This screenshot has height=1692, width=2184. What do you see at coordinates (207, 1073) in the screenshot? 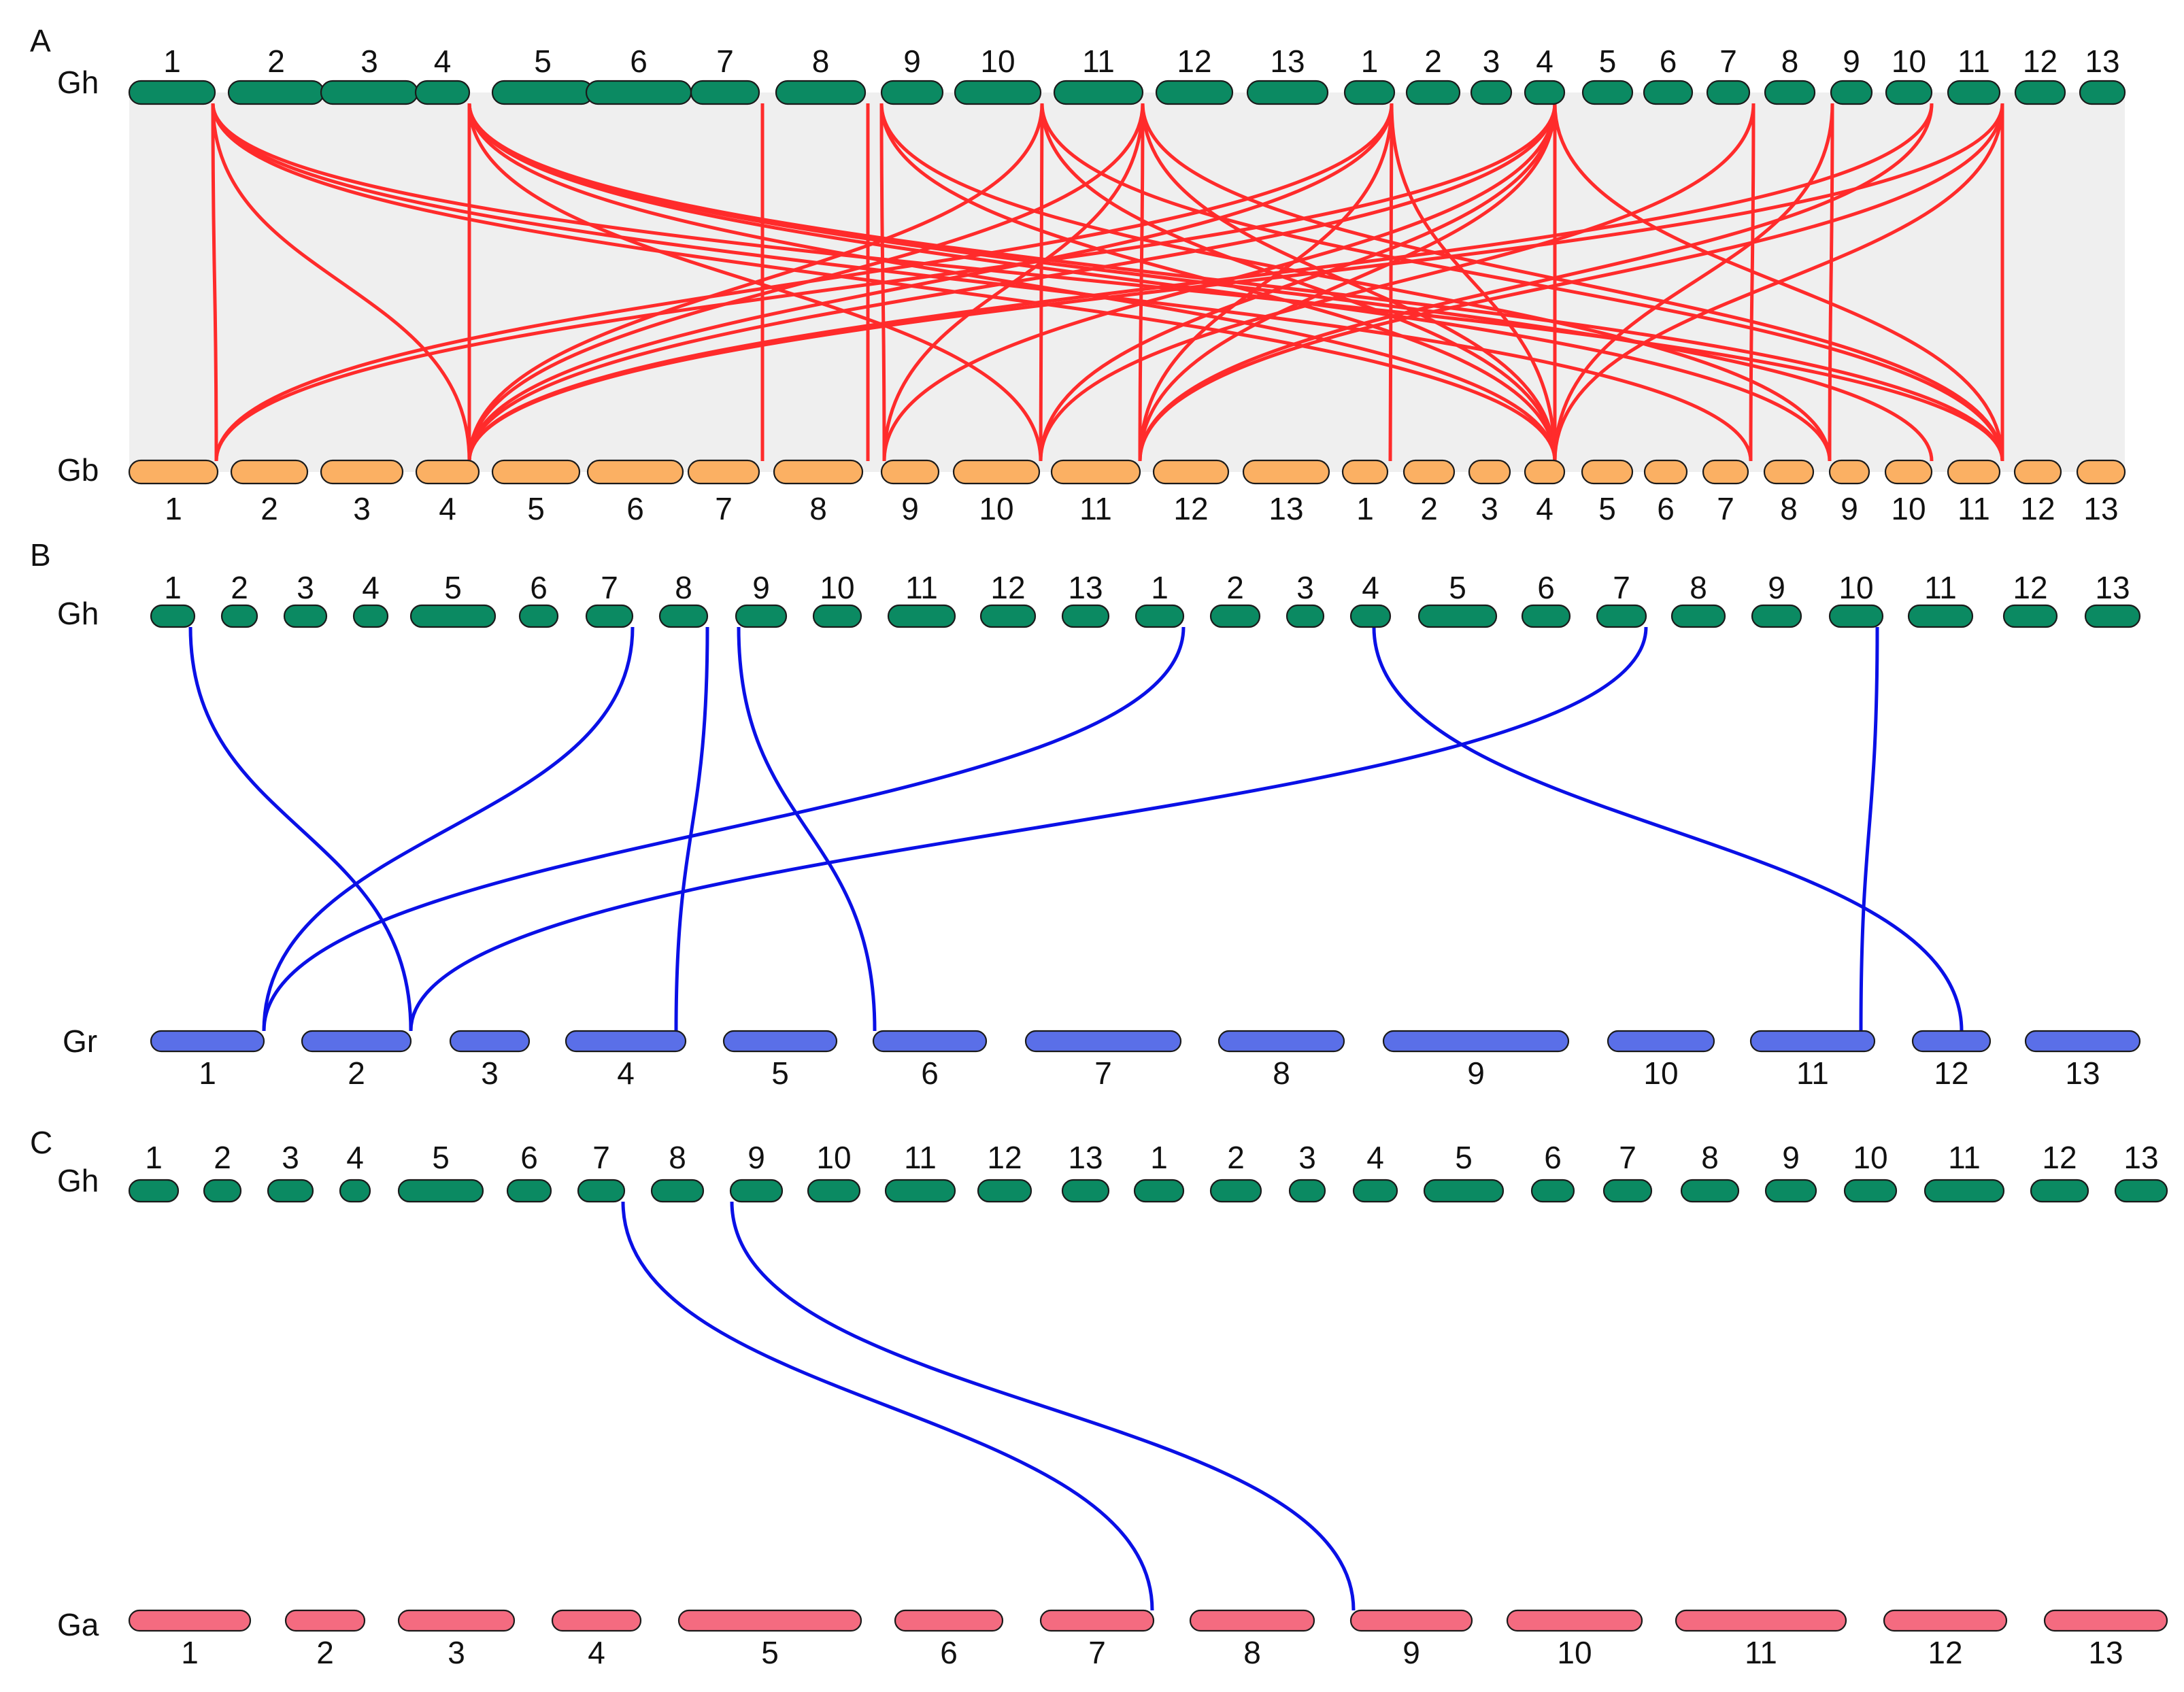
I see `panel-b-gr-chromosome-label: 1` at bounding box center [207, 1073].